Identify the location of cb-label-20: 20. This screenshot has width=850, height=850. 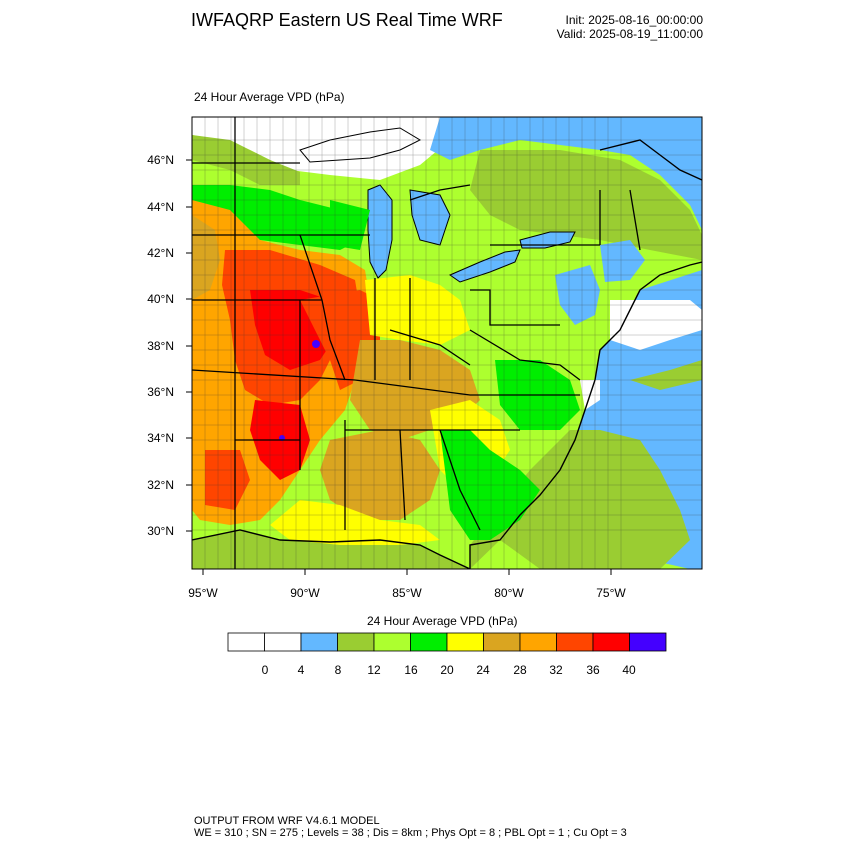
(447, 670).